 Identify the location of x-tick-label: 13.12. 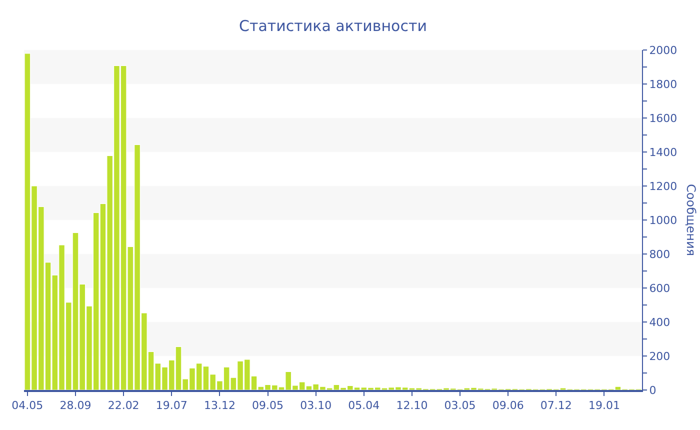
(220, 405).